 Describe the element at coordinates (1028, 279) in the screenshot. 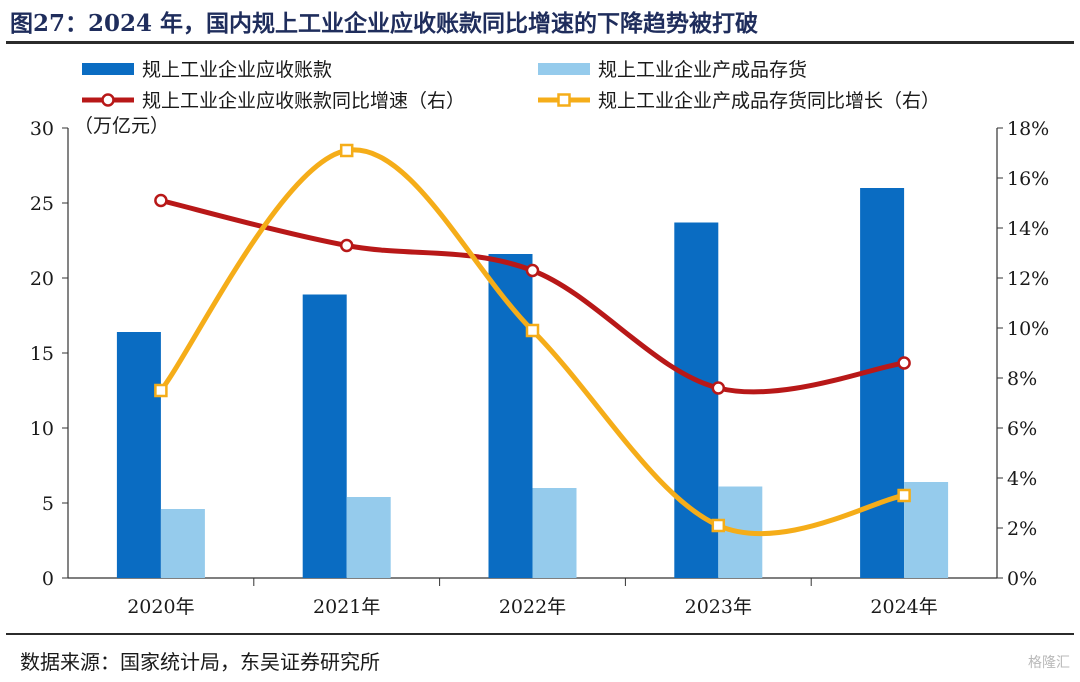

I see `right-tick-label: 12%` at that location.